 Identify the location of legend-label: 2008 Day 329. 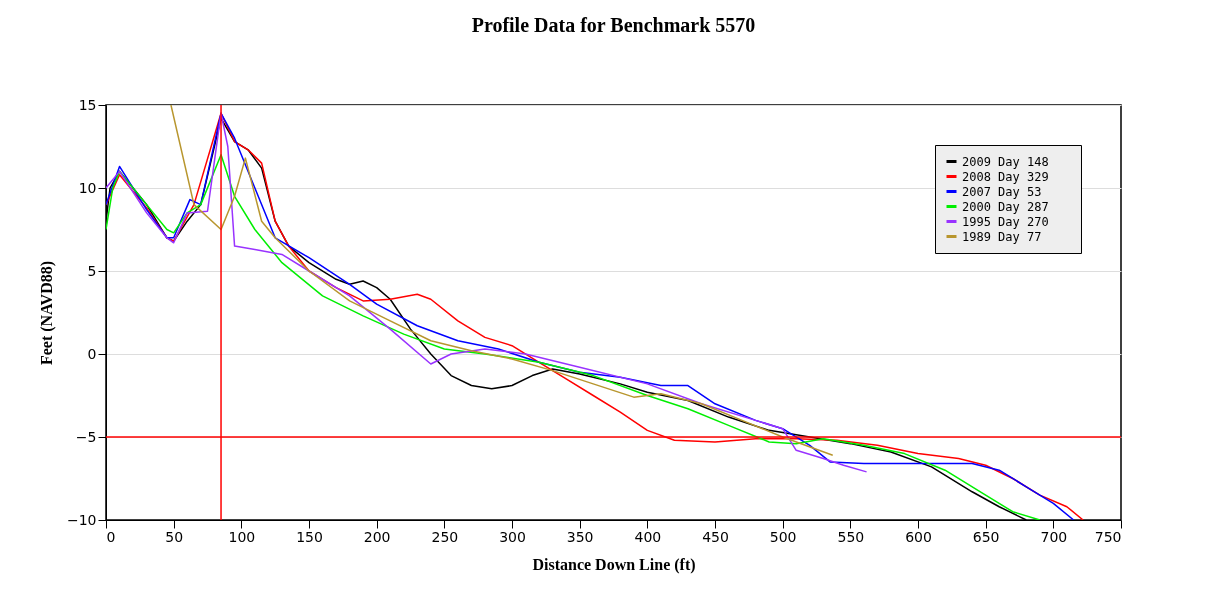
(1005, 176).